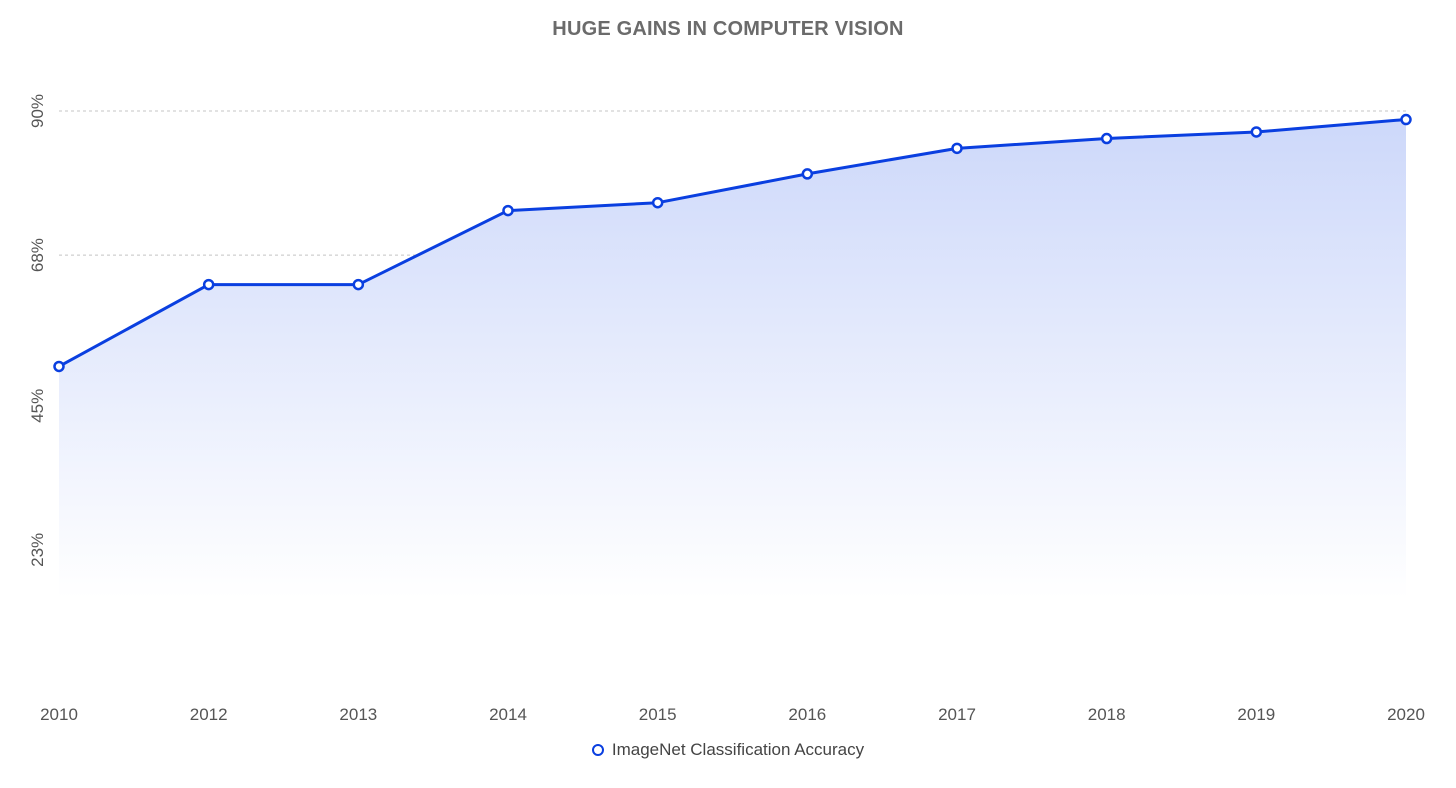  I want to click on data-point-2016, so click(807, 174).